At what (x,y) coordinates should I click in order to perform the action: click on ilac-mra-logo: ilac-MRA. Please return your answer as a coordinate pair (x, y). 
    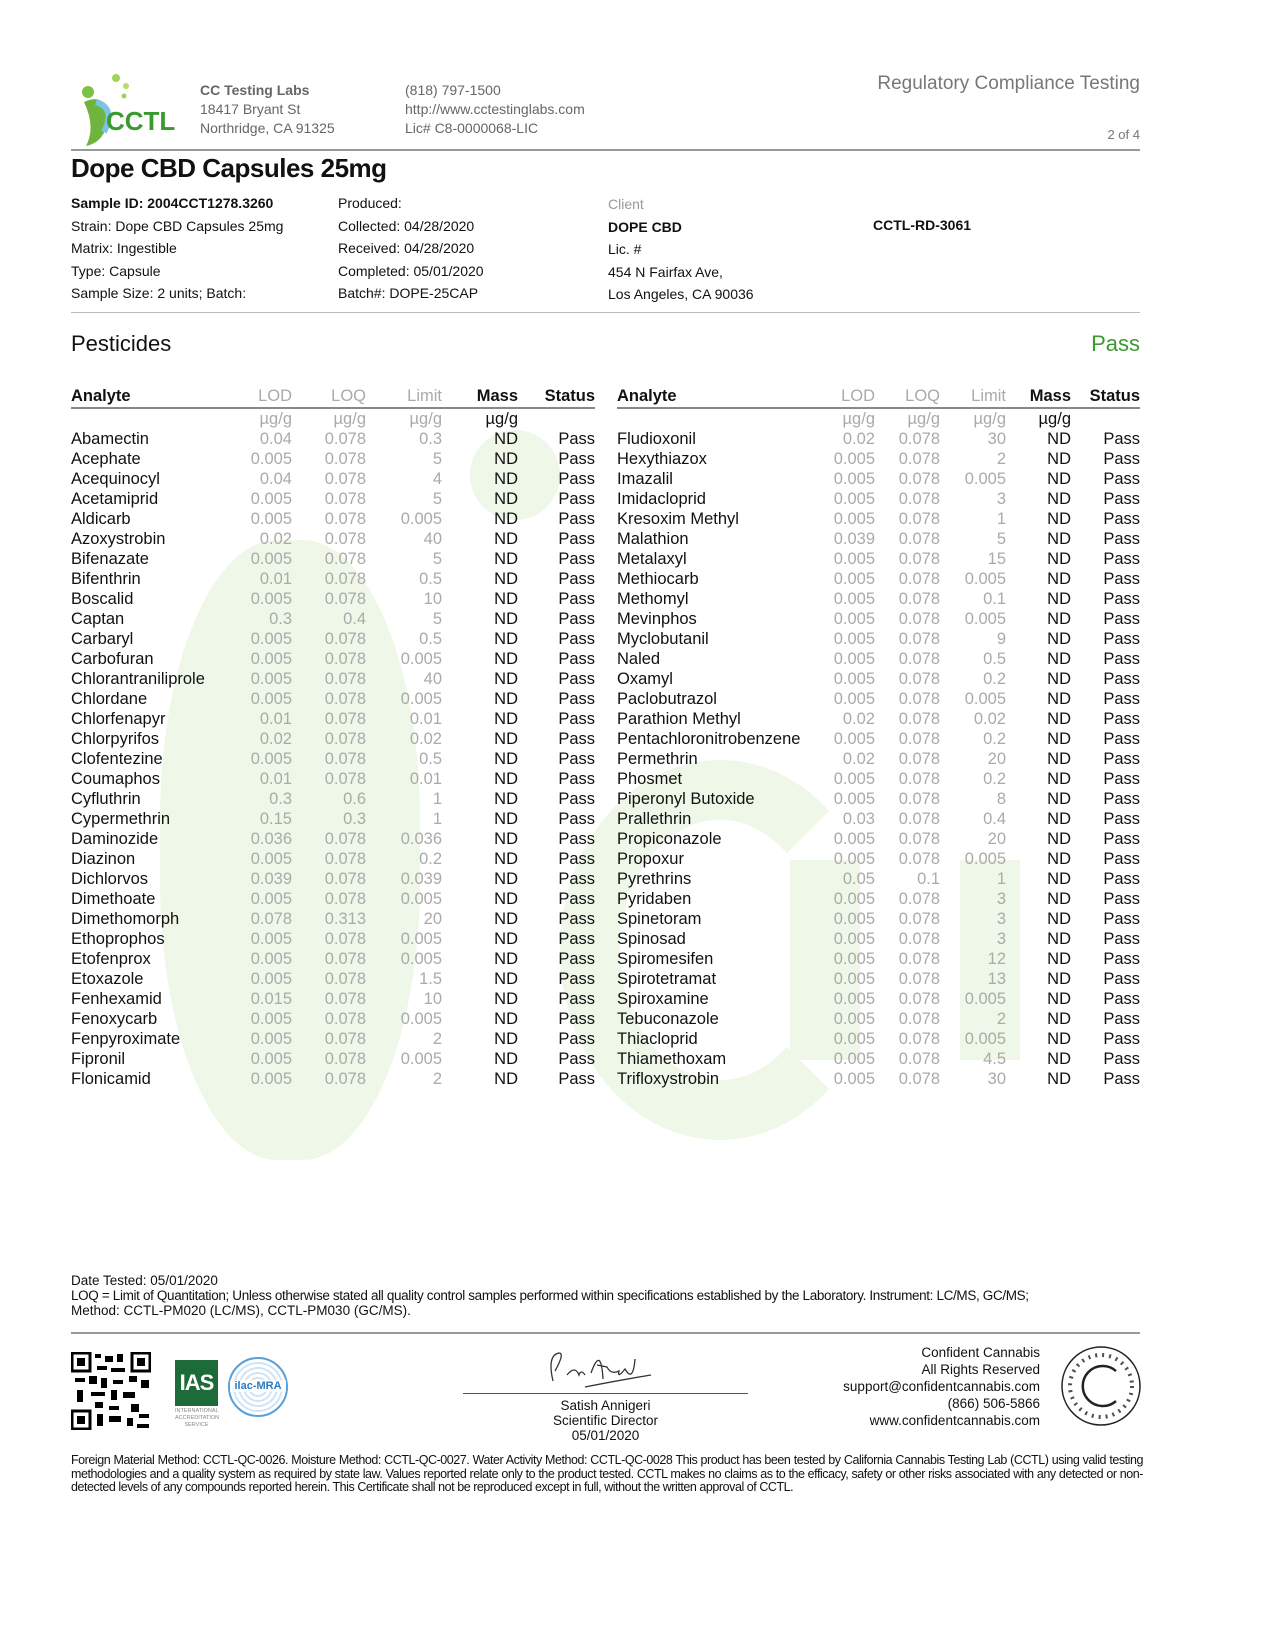
    Looking at the image, I should click on (258, 1387).